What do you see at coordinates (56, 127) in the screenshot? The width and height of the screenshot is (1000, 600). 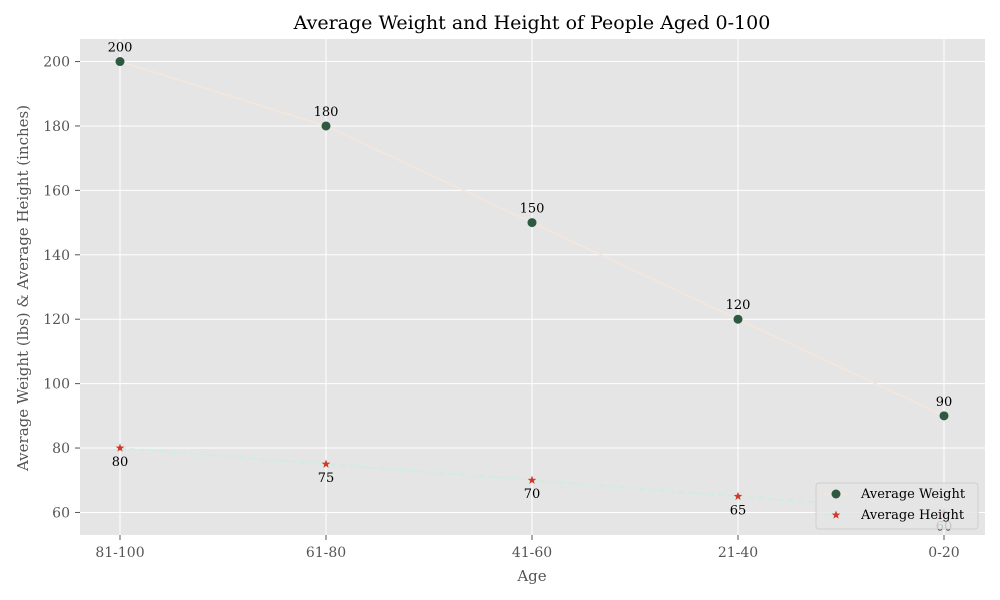 I see `y-tick-label: 180` at bounding box center [56, 127].